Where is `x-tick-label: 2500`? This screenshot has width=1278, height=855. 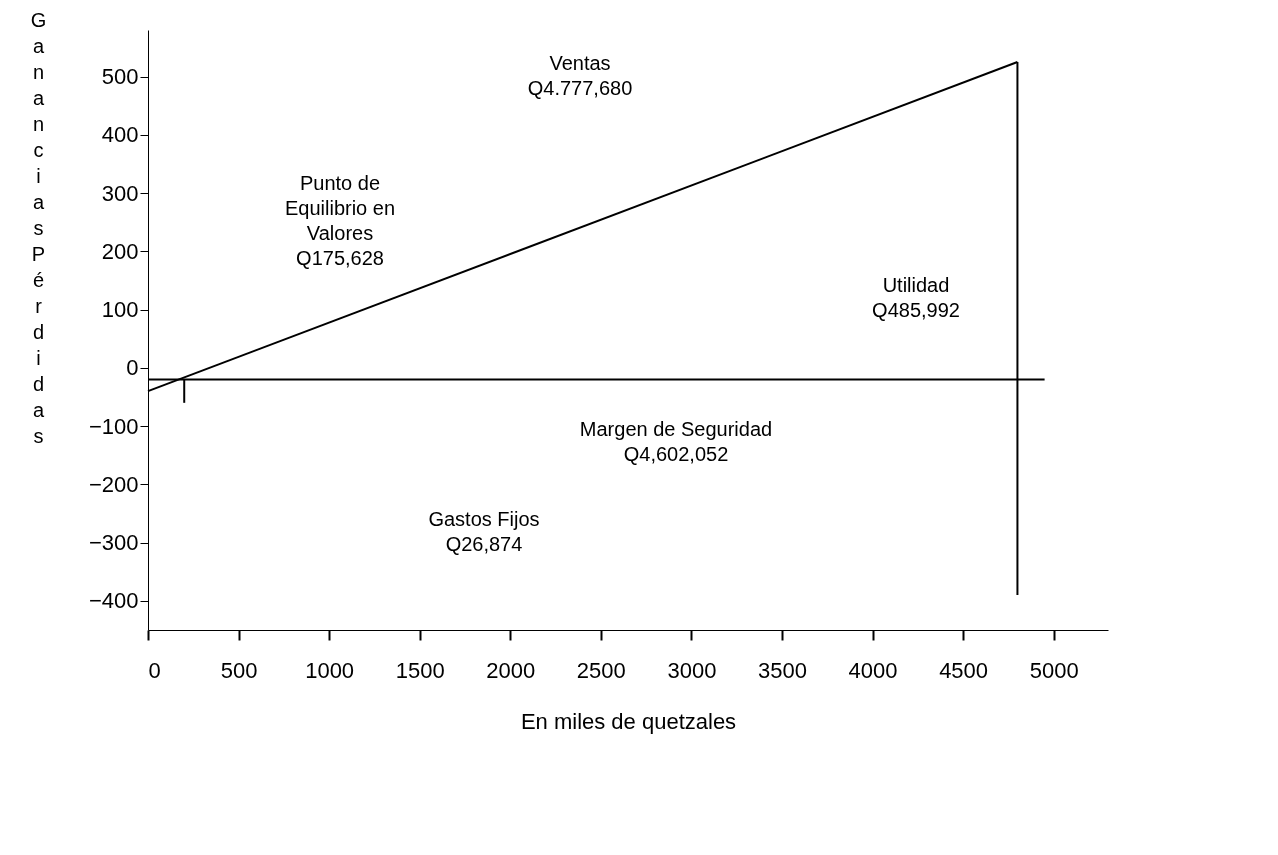 x-tick-label: 2500 is located at coordinates (601, 670).